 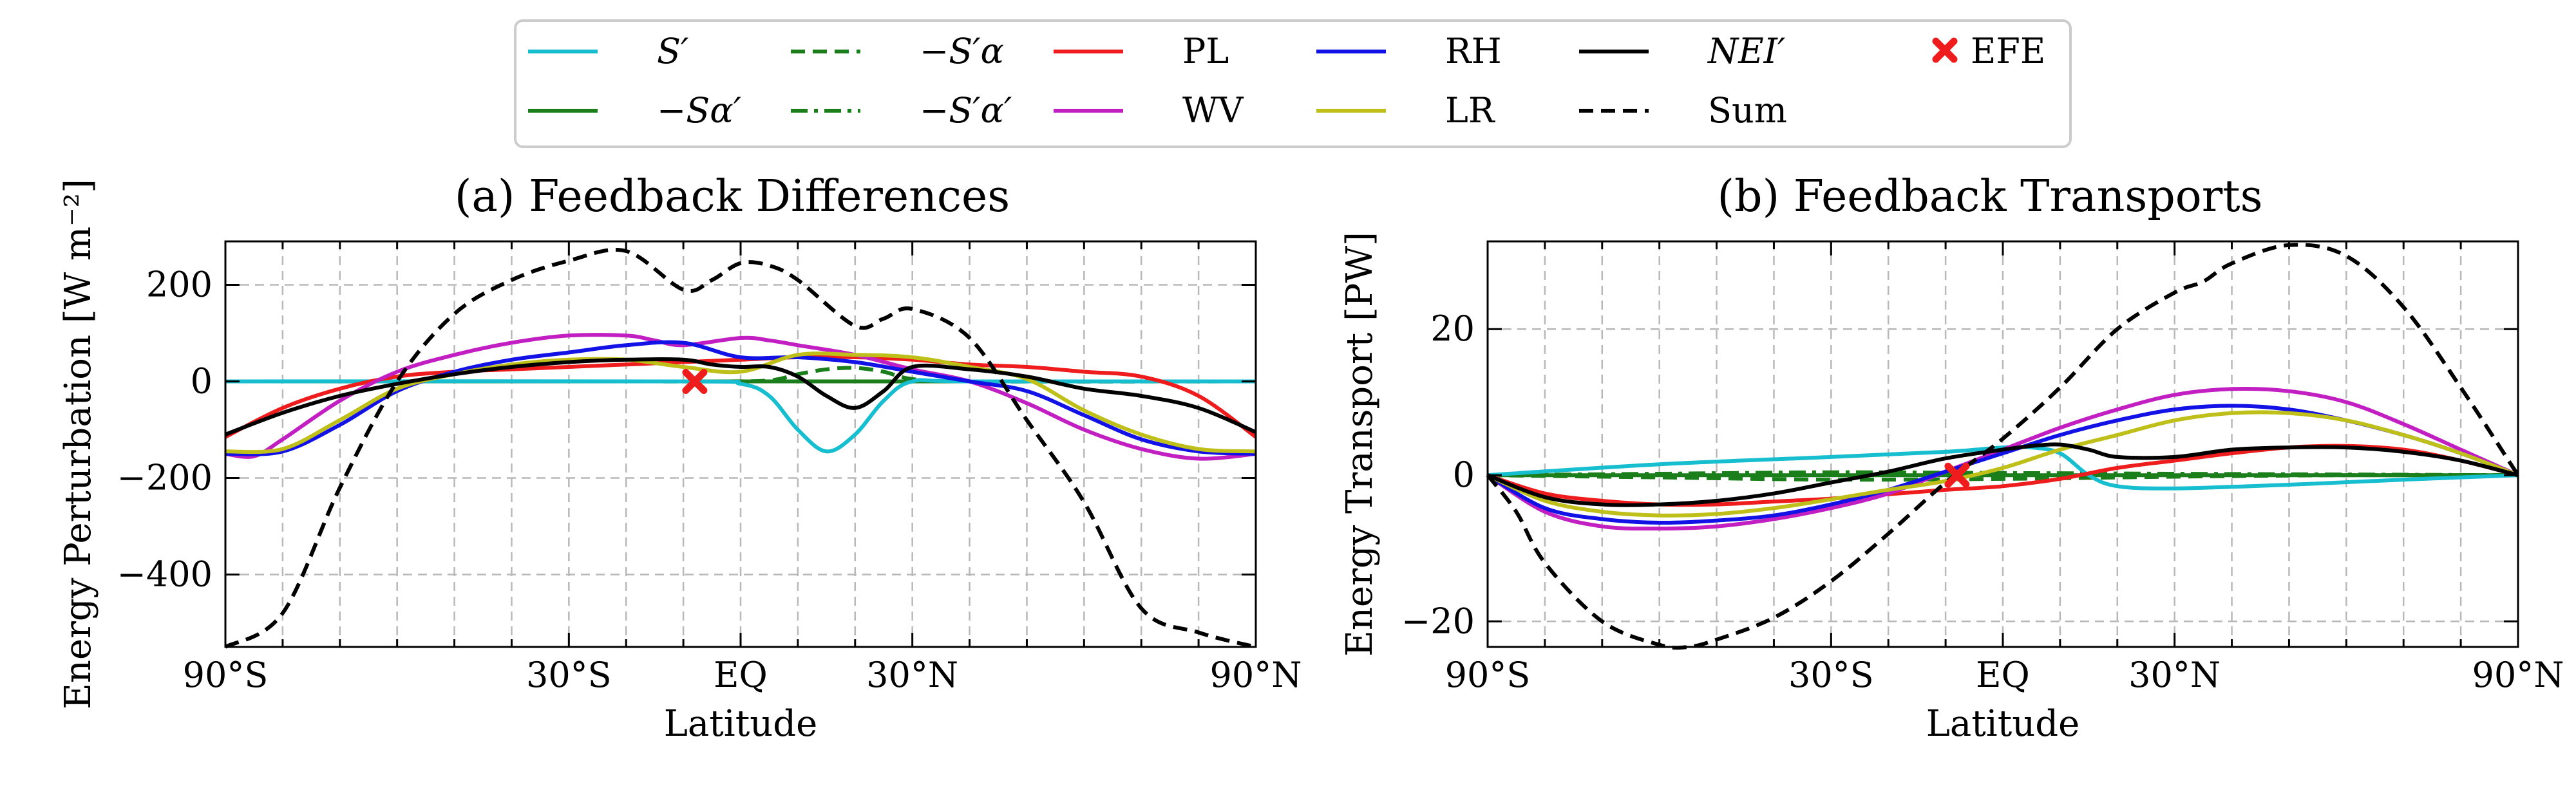 What do you see at coordinates (2174, 675) in the screenshot?
I see `x-tick-label-b-3: 30°N` at bounding box center [2174, 675].